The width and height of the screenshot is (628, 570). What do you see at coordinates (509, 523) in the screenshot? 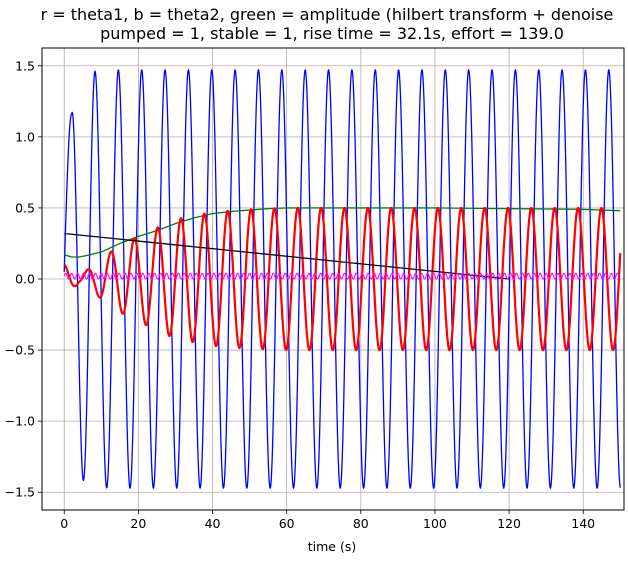
I see `x-tick-label: 120` at bounding box center [509, 523].